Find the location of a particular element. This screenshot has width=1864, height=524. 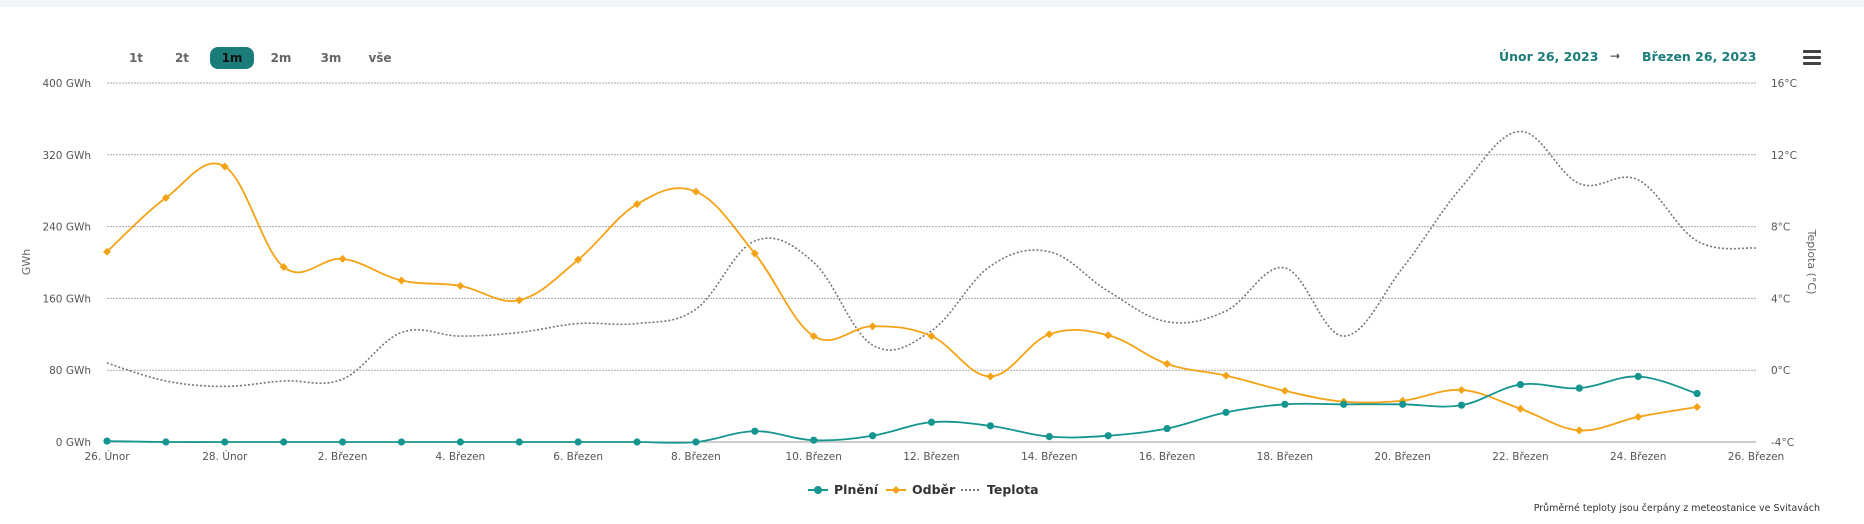

y-right-tick-label: 8°C is located at coordinates (1780, 228).